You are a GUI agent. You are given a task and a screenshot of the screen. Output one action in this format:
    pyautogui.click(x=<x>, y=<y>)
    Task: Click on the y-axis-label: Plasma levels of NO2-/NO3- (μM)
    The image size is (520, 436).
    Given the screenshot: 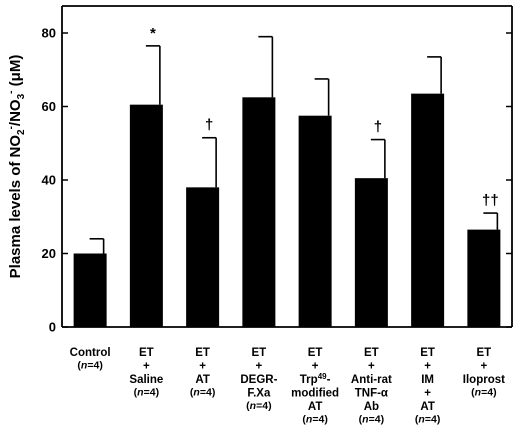 What is the action you would take?
    pyautogui.click(x=16, y=167)
    